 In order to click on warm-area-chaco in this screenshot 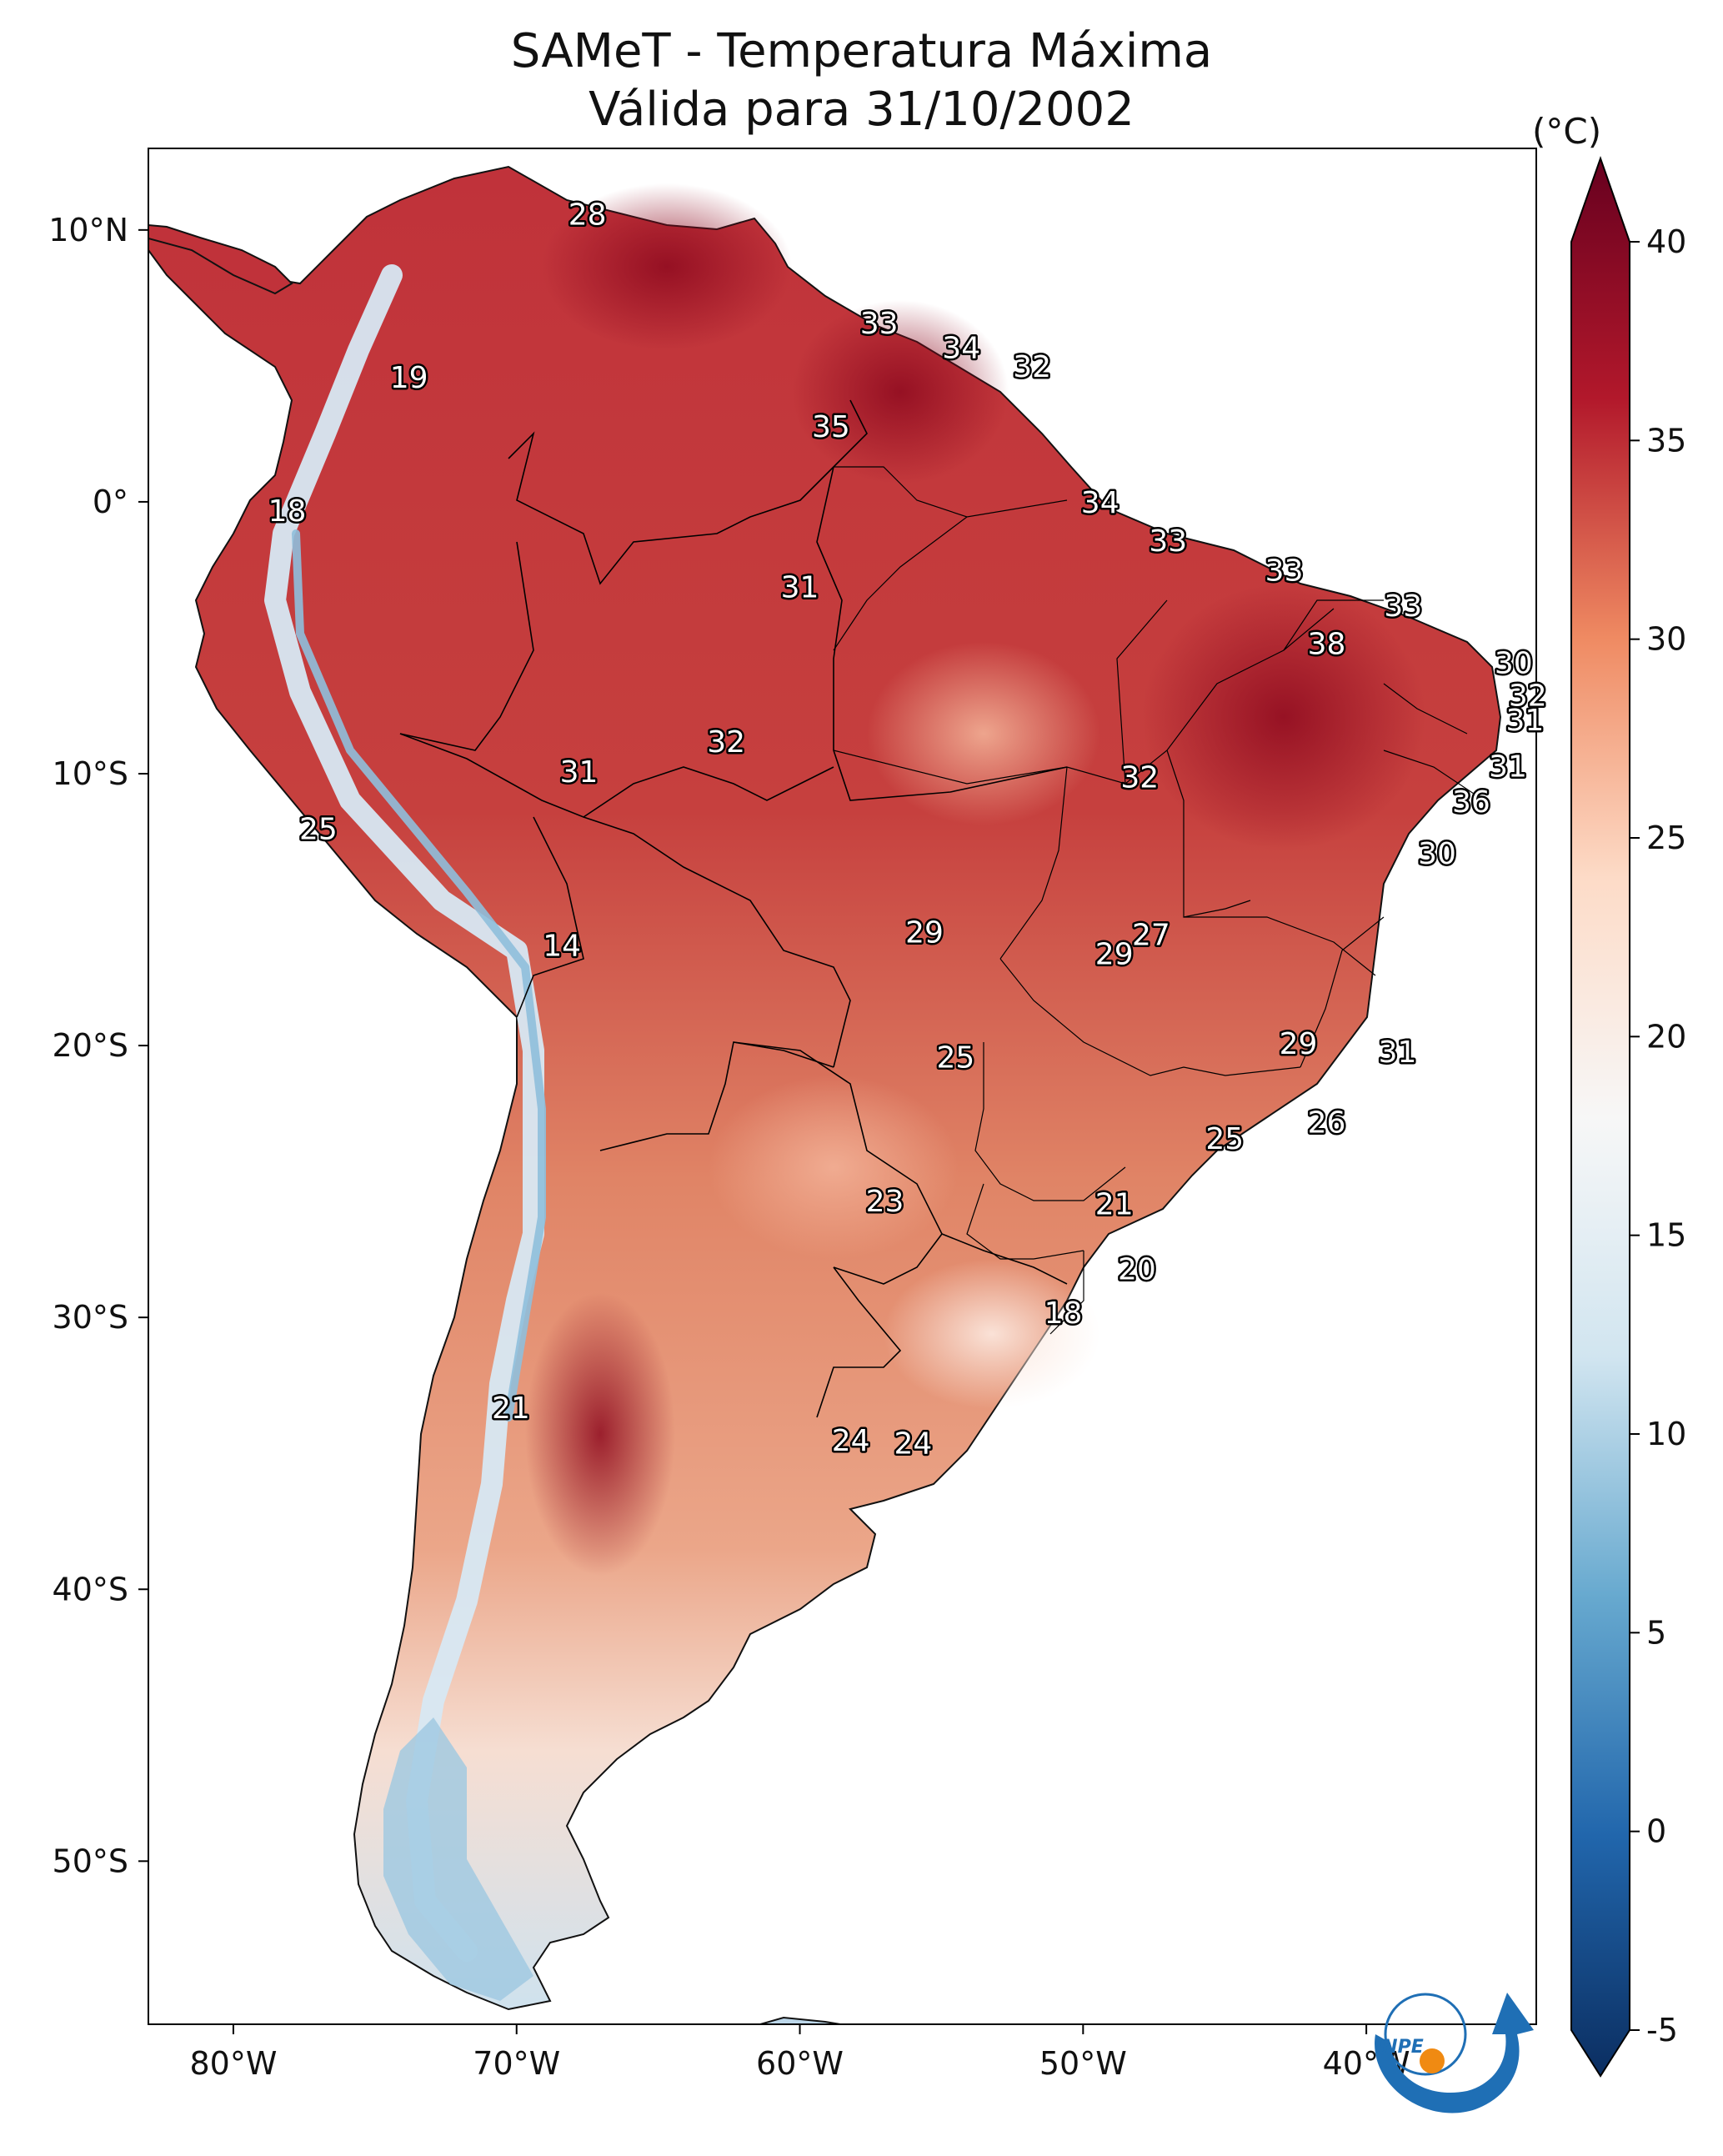, I will do `click(834, 1167)`.